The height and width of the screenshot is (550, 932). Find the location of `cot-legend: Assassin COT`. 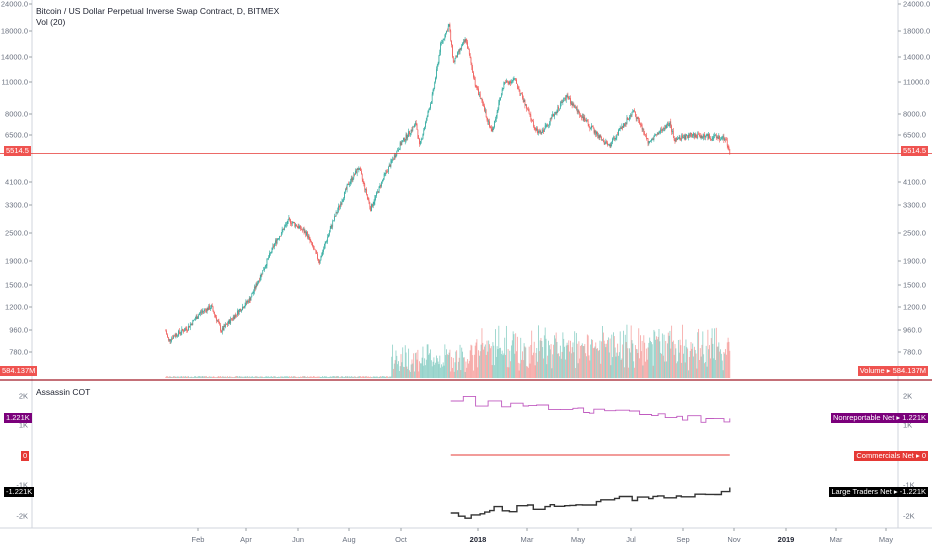

cot-legend: Assassin COT is located at coordinates (63, 392).